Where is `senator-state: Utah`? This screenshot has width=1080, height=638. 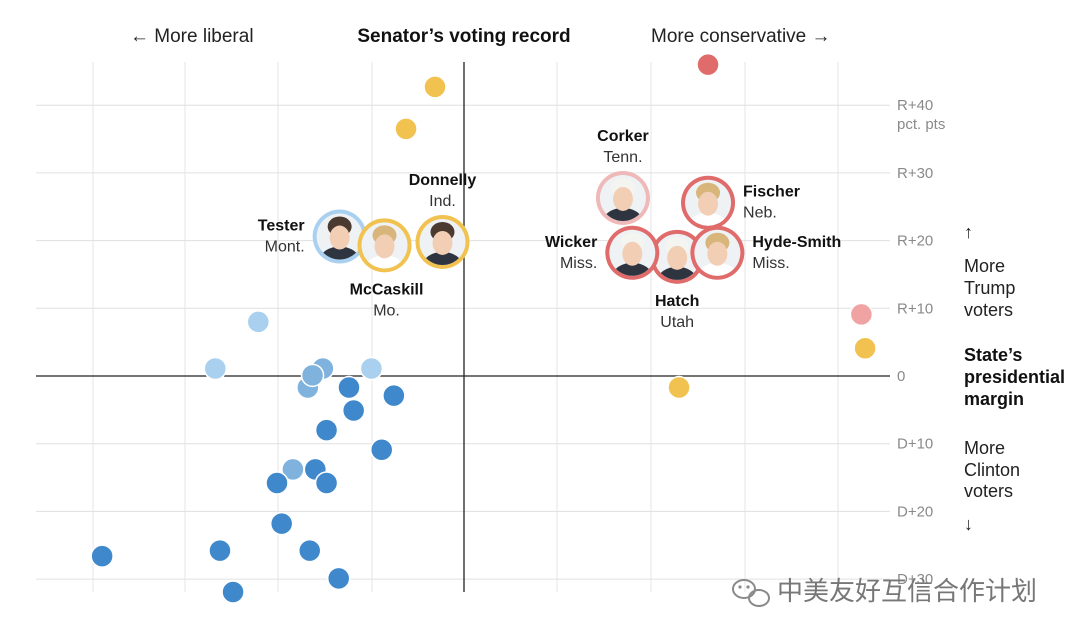
senator-state: Utah is located at coordinates (677, 322).